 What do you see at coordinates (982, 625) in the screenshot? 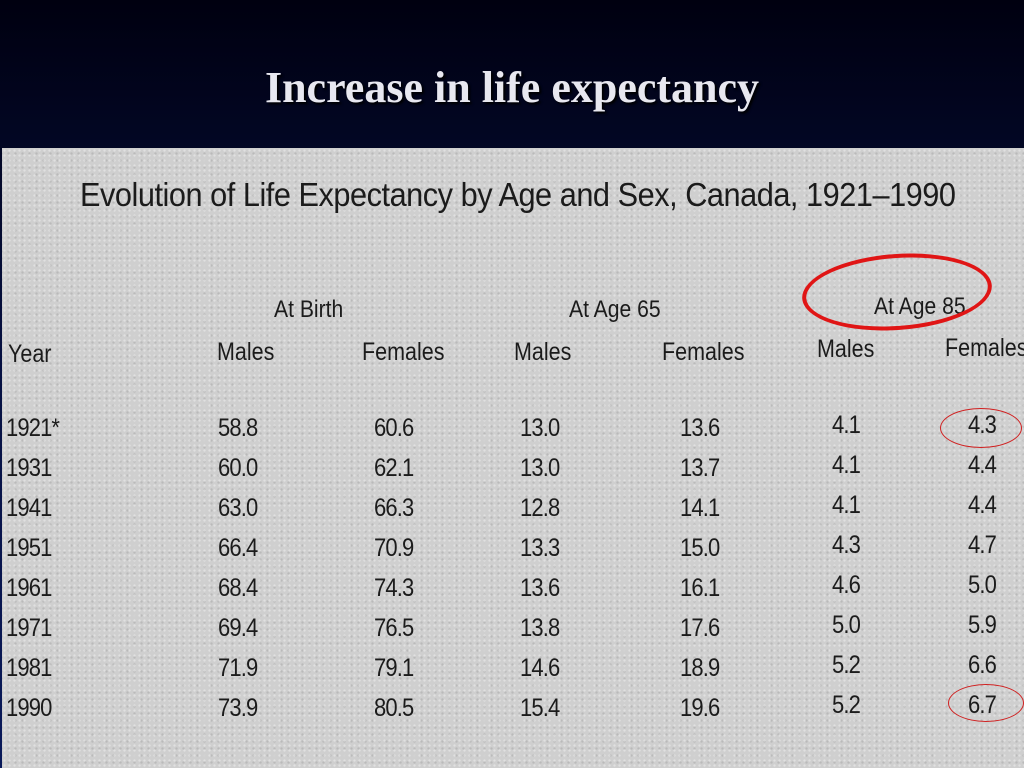
I see `cell-females-85: 5.9` at bounding box center [982, 625].